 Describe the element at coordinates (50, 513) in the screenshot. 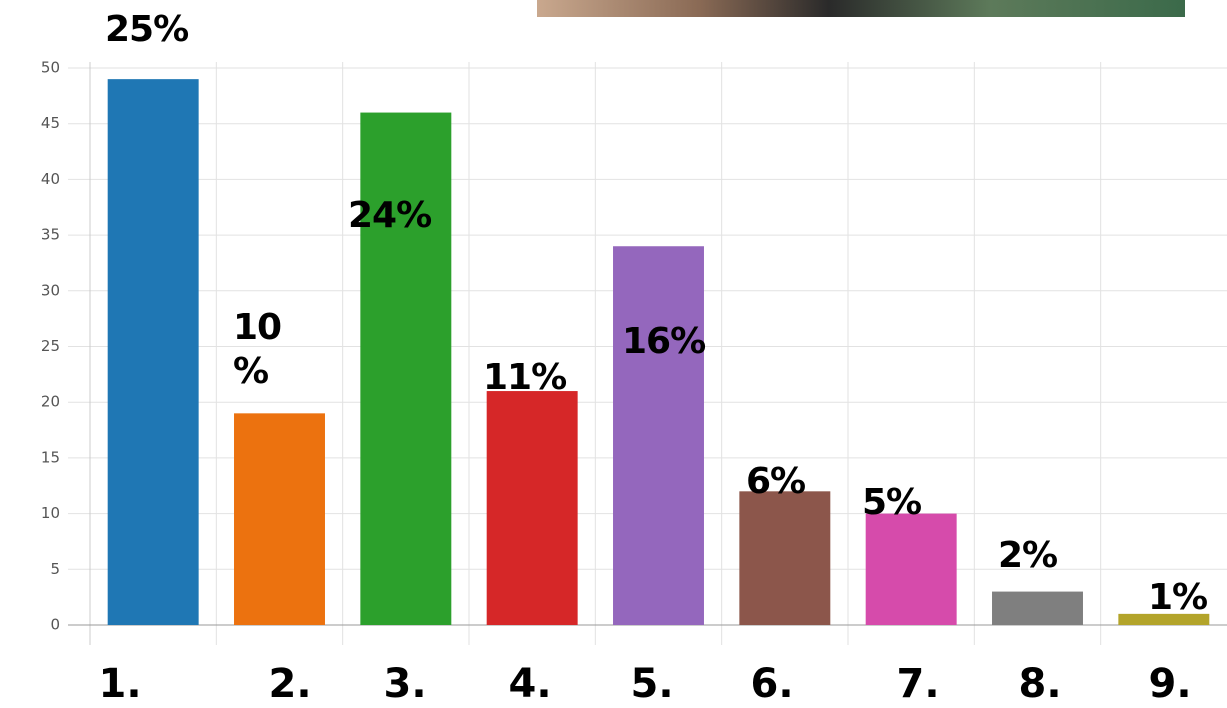

I see `y-tick-label: 10` at that location.